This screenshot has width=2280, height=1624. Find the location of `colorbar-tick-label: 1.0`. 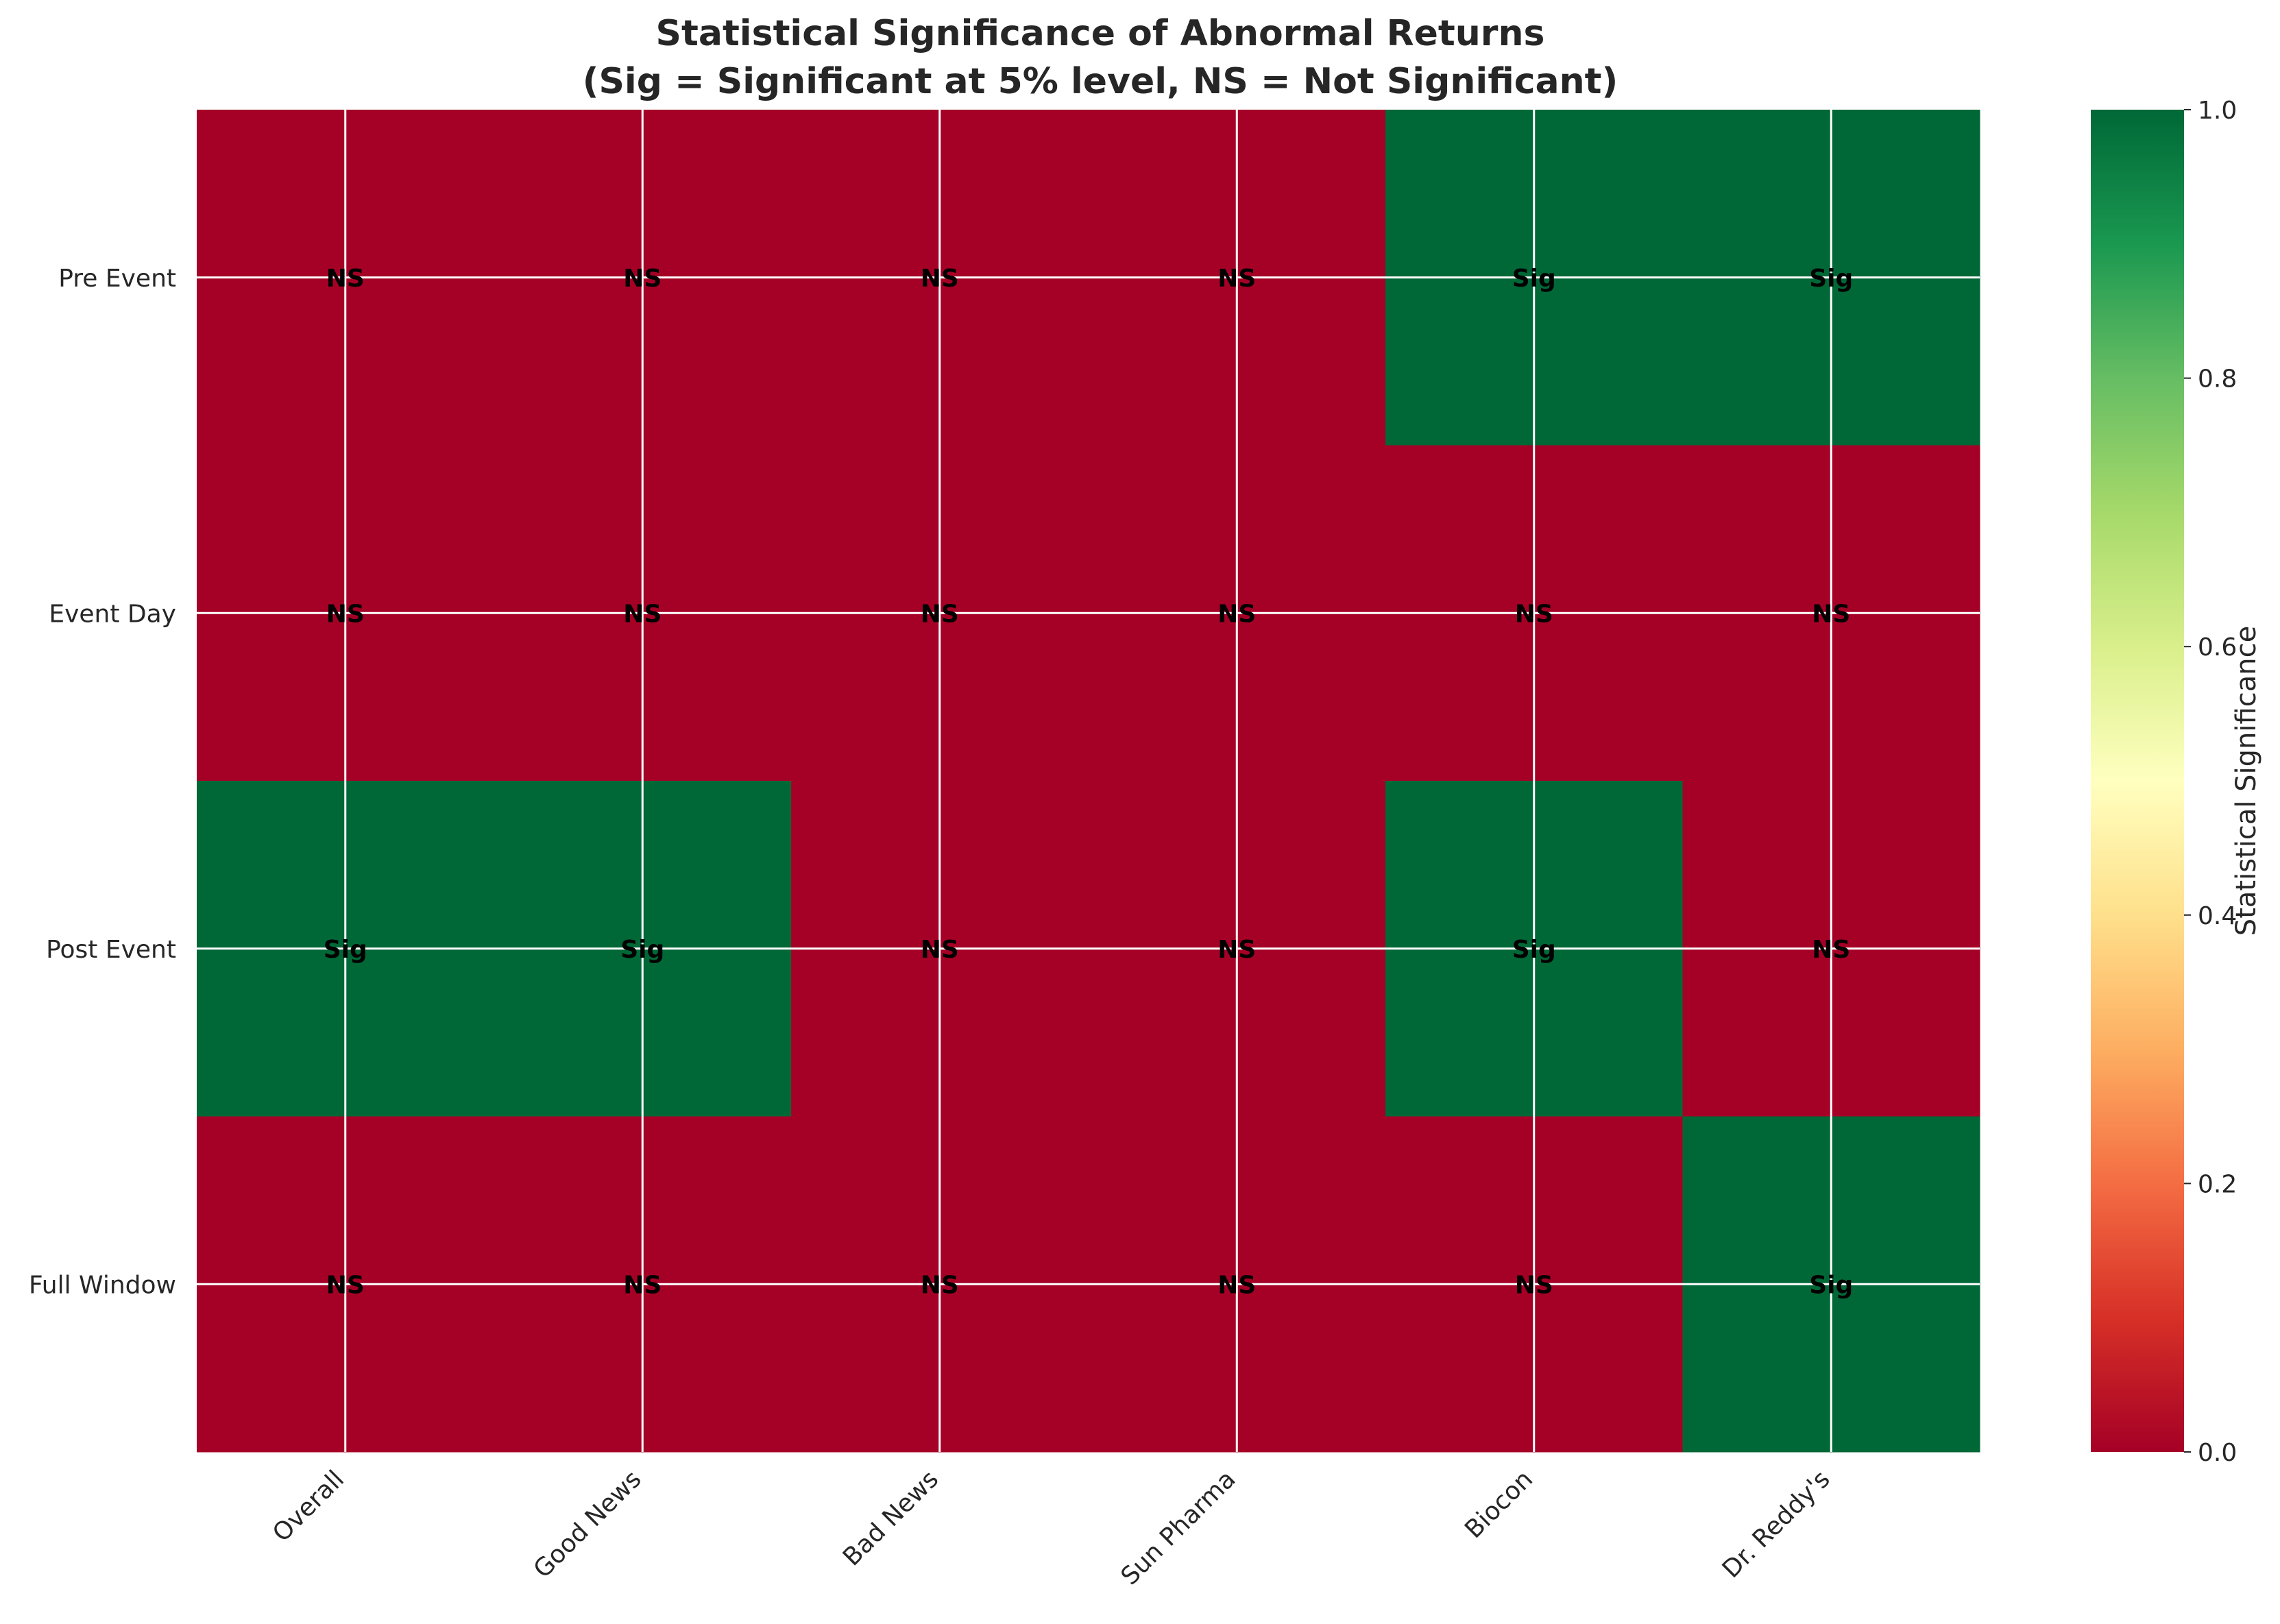

colorbar-tick-label: 1.0 is located at coordinates (2217, 111).